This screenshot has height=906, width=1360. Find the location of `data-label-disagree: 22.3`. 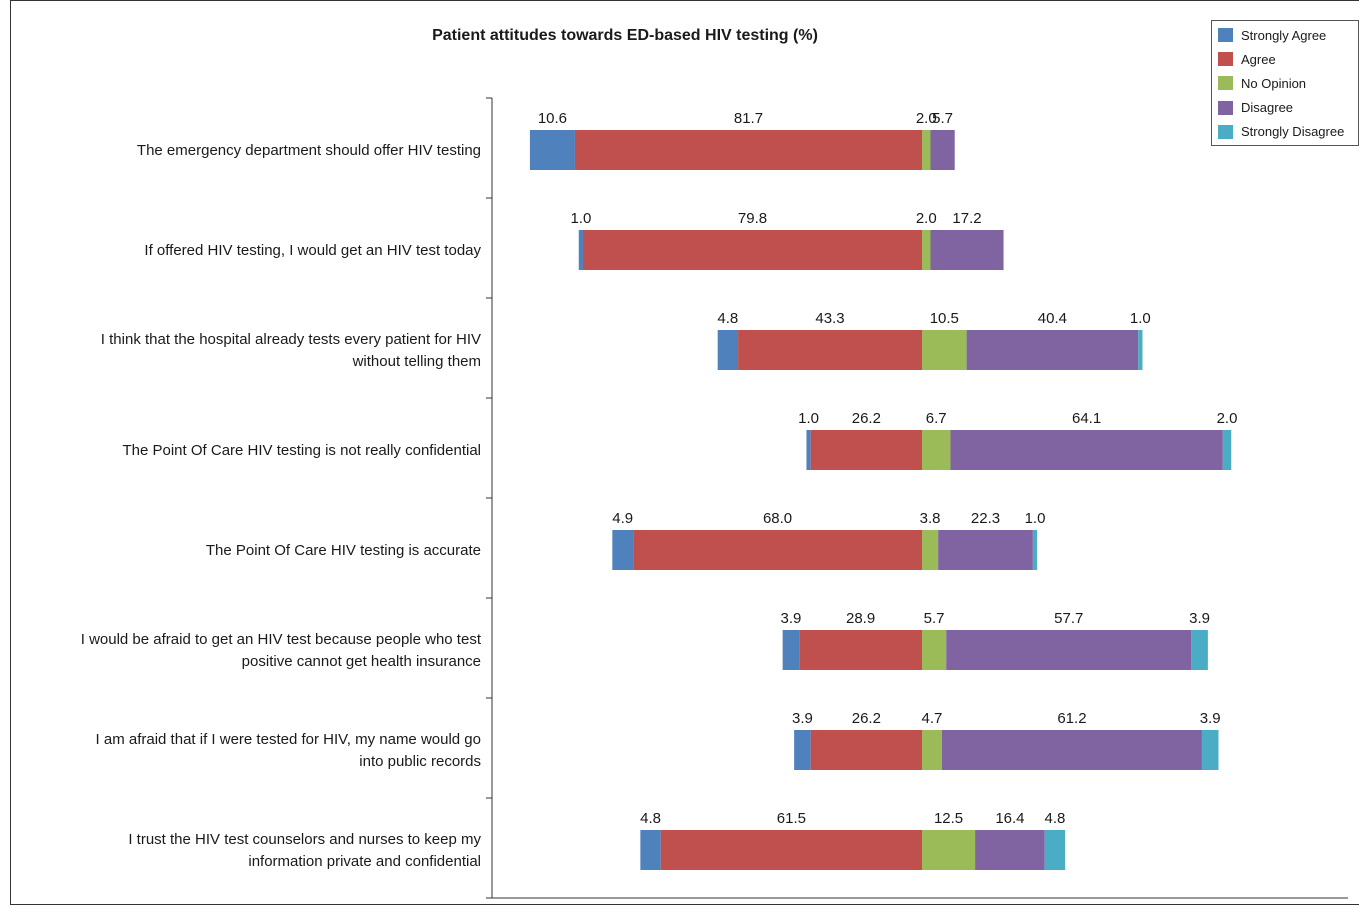

data-label-disagree: 22.3 is located at coordinates (985, 518).